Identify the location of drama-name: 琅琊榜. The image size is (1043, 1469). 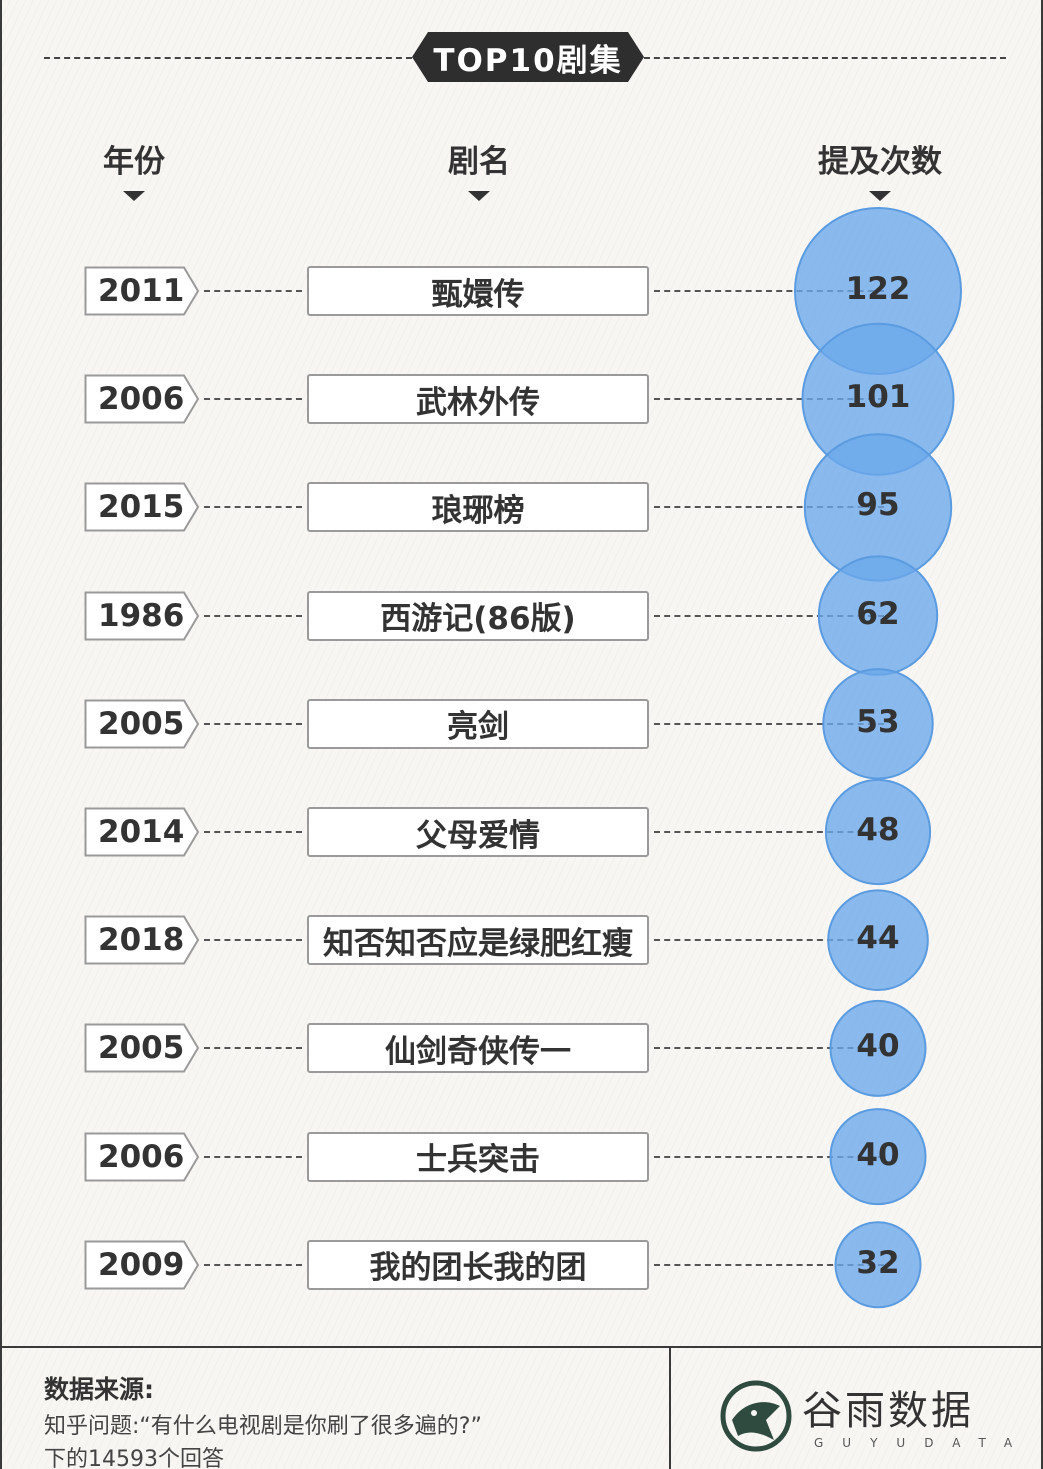
(478, 507).